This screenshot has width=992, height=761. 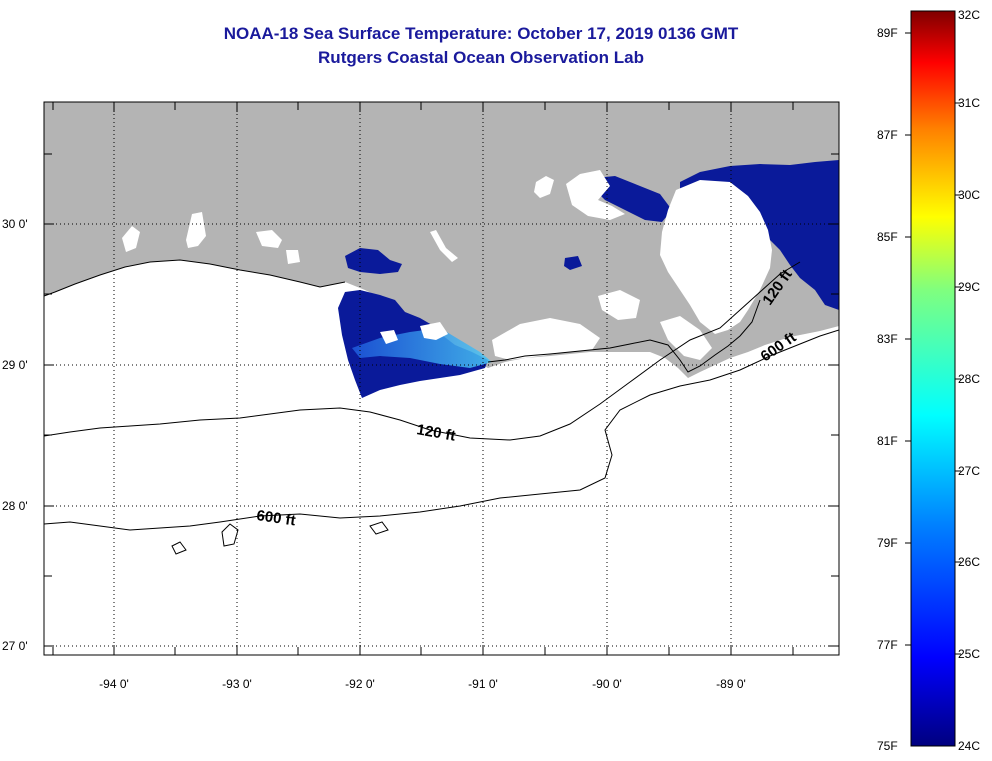 I want to click on colorbar-c-31: 31C, so click(x=969, y=103).